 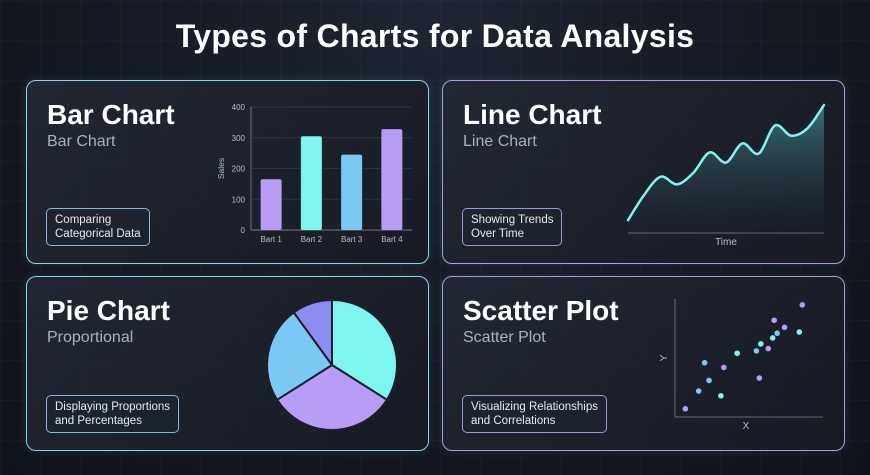 What do you see at coordinates (664, 357) in the screenshot?
I see `y-axis-label: Y` at bounding box center [664, 357].